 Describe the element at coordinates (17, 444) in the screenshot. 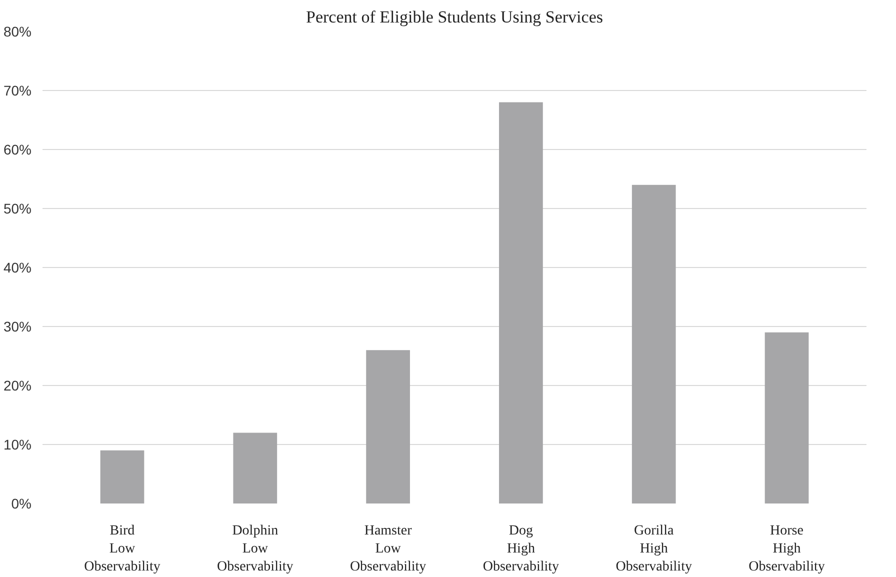

I see `y-tick-label: 10%` at that location.